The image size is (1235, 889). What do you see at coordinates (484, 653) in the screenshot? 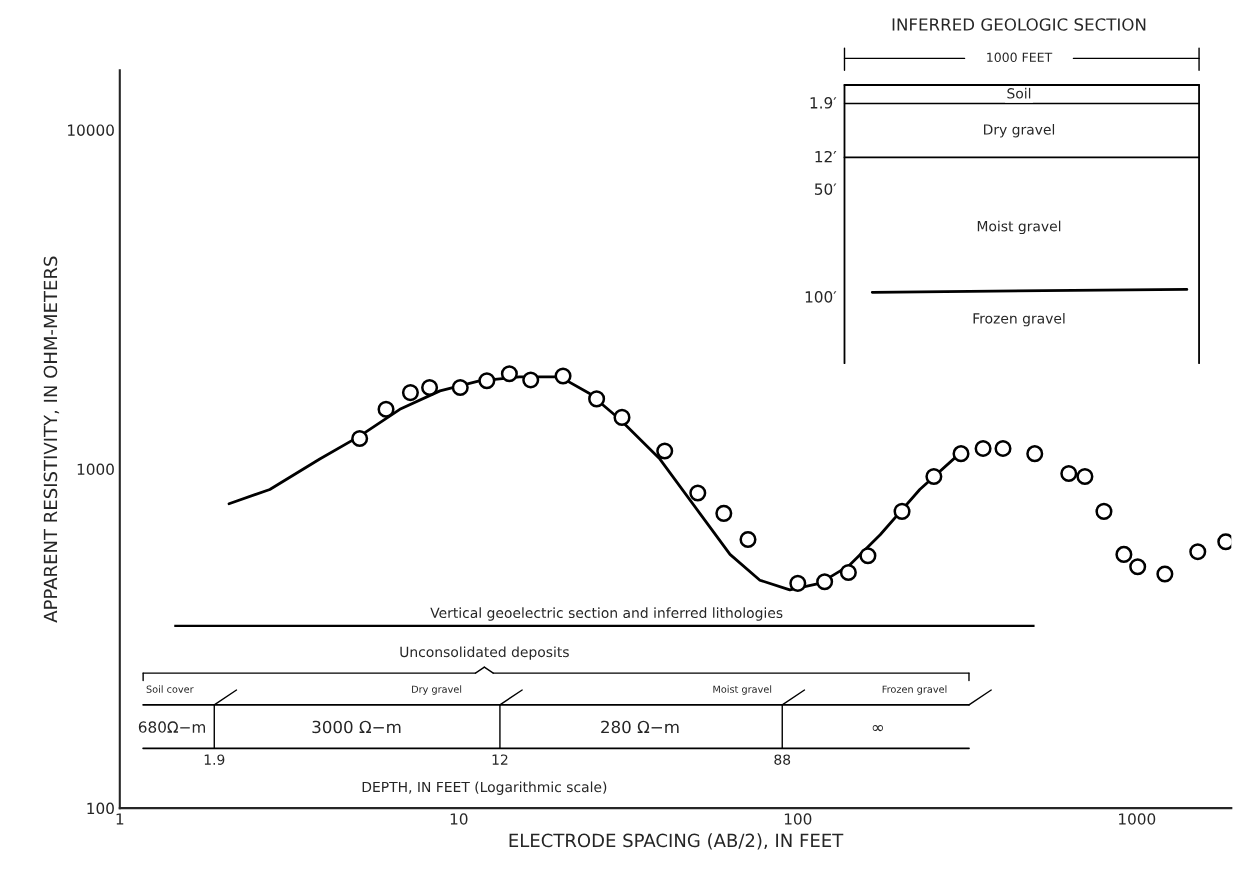
I see `annotation: Unconsolidated deposits` at bounding box center [484, 653].